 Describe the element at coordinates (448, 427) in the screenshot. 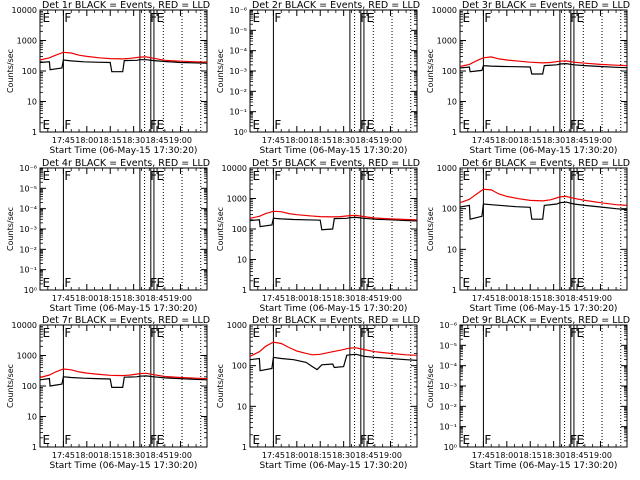

I see `y-tick-label: 10⁻¹` at that location.